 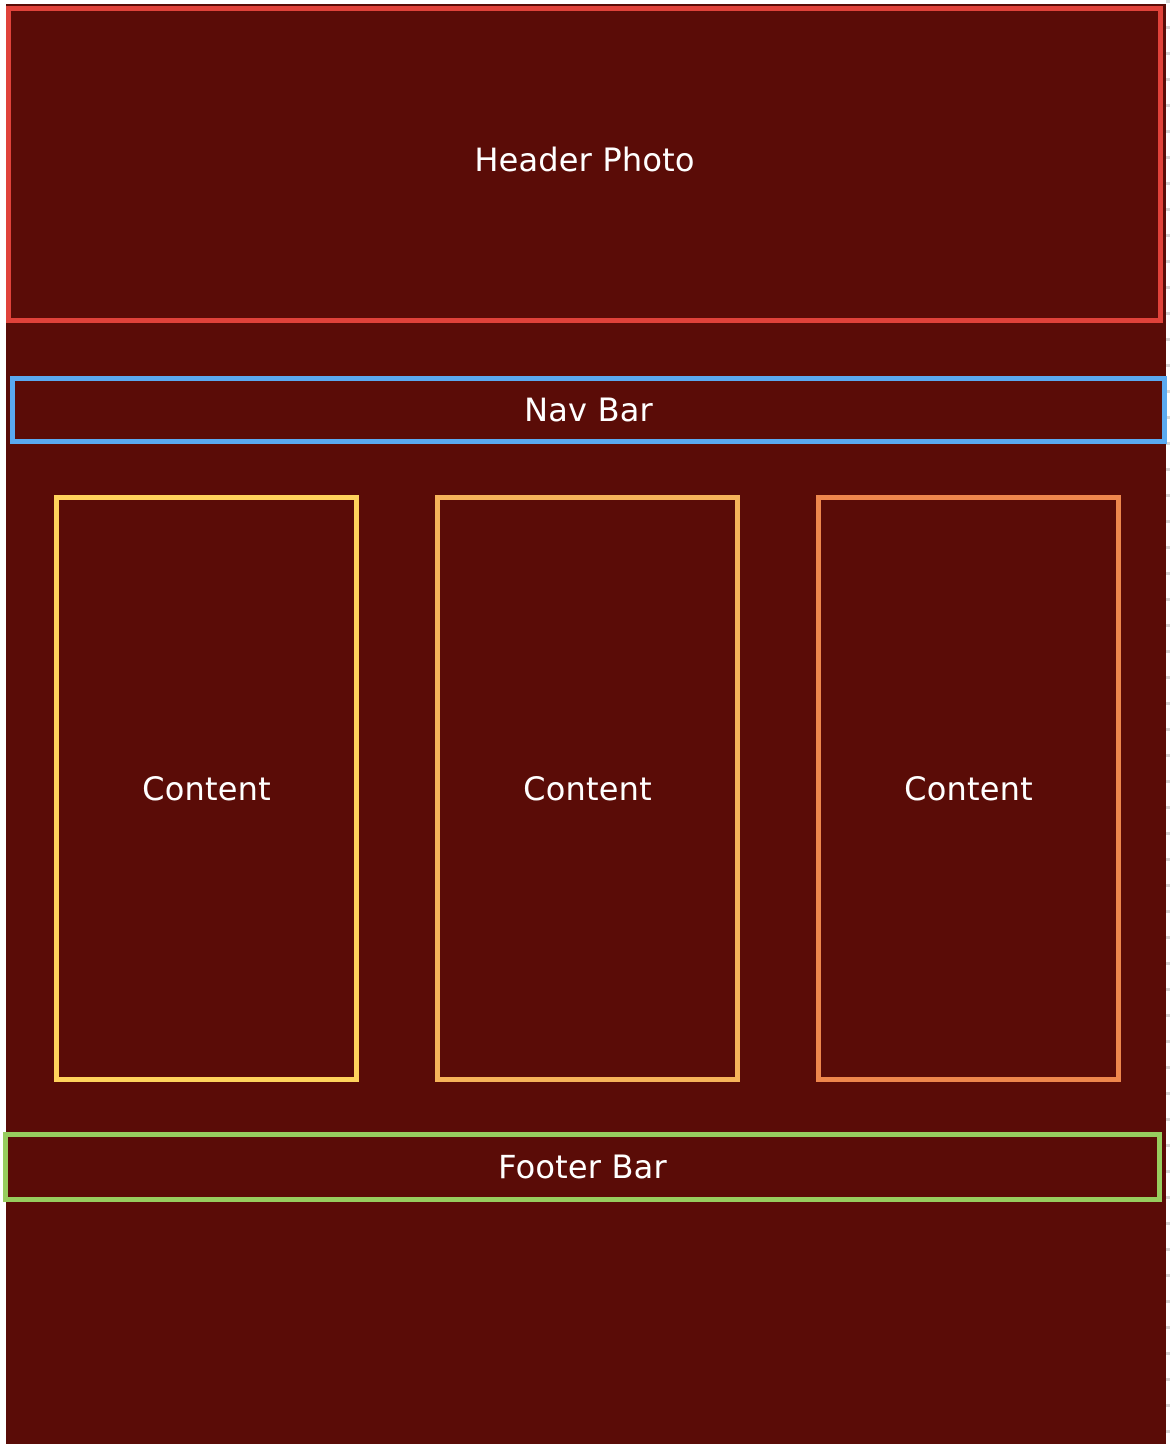 I want to click on content-label-2: Content, so click(x=587, y=788).